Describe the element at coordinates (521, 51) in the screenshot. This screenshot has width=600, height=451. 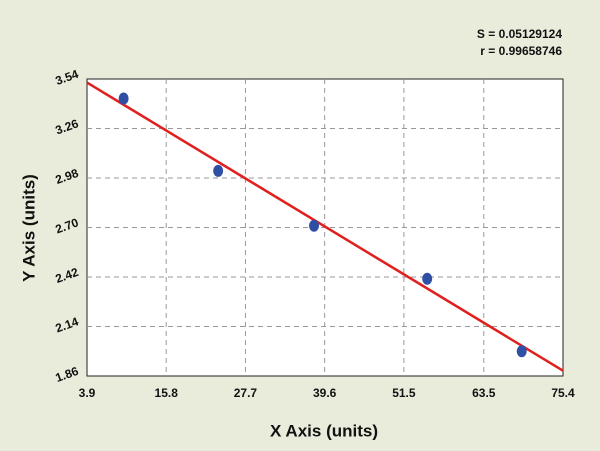
I see `annotation: r = 0.99658746` at that location.